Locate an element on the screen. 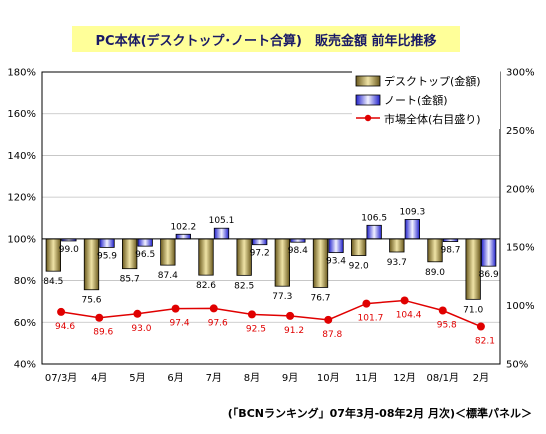 The image size is (546, 434). x-tick-label: 9月 is located at coordinates (290, 378).